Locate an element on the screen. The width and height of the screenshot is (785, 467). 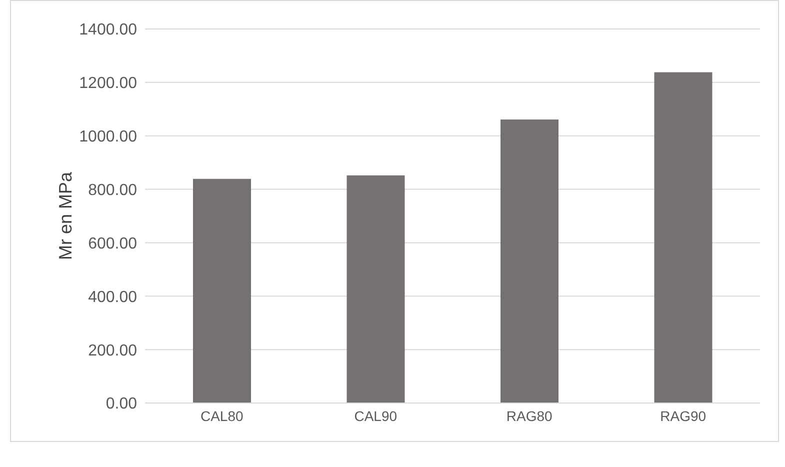
y-tick-label: 400.00 is located at coordinates (113, 297).